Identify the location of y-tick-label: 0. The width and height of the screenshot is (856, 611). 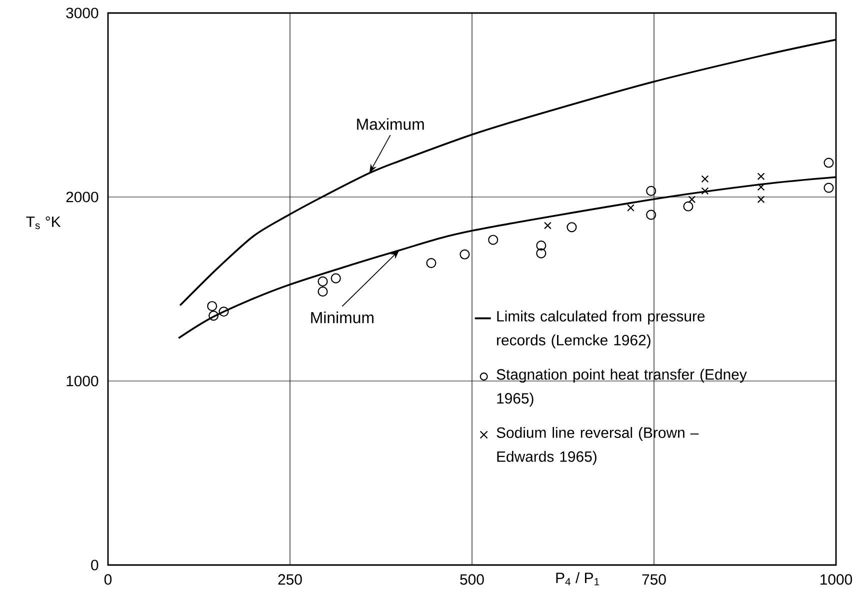
(94, 565).